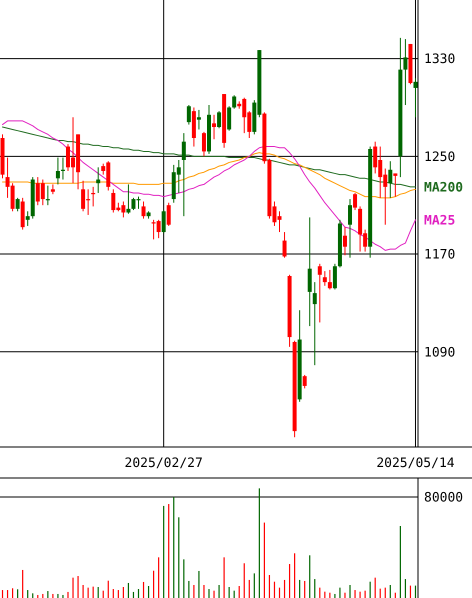 The height and width of the screenshot is (598, 472). What do you see at coordinates (163, 463) in the screenshot?
I see `x-tick-label: 2025/02/27` at bounding box center [163, 463].